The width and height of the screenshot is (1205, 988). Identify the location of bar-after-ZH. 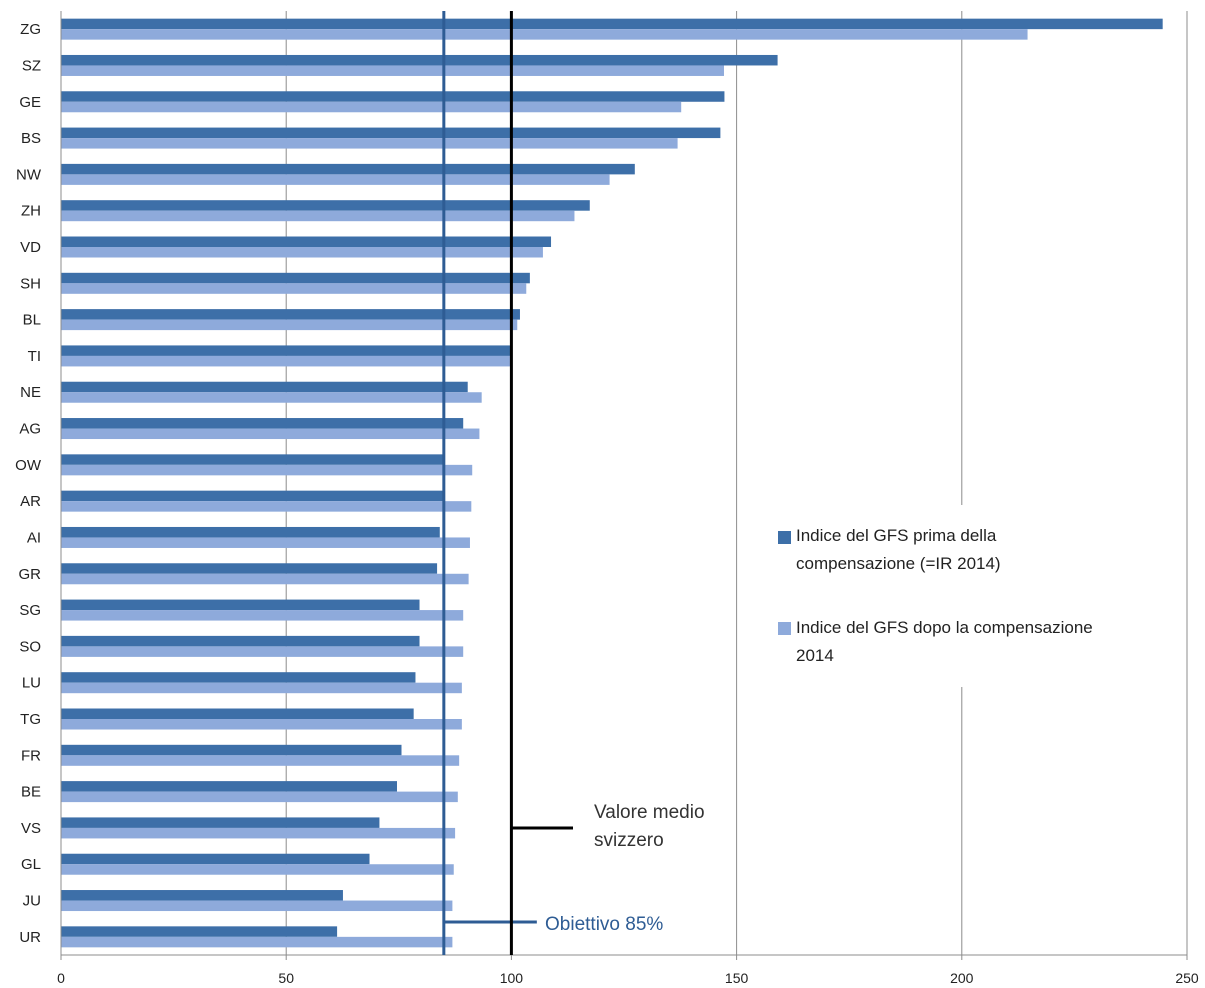
(318, 216).